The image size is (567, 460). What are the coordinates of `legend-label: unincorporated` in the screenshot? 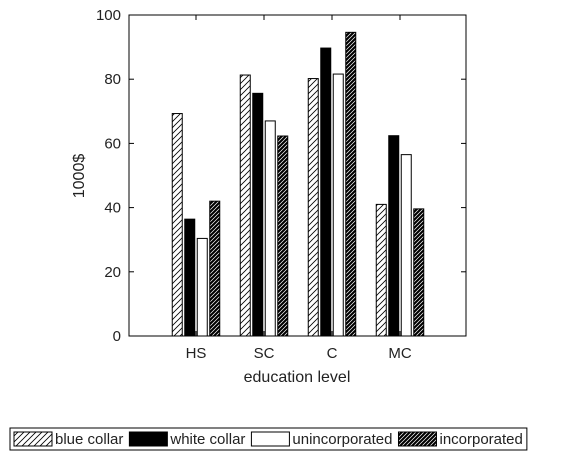 It's located at (342, 439).